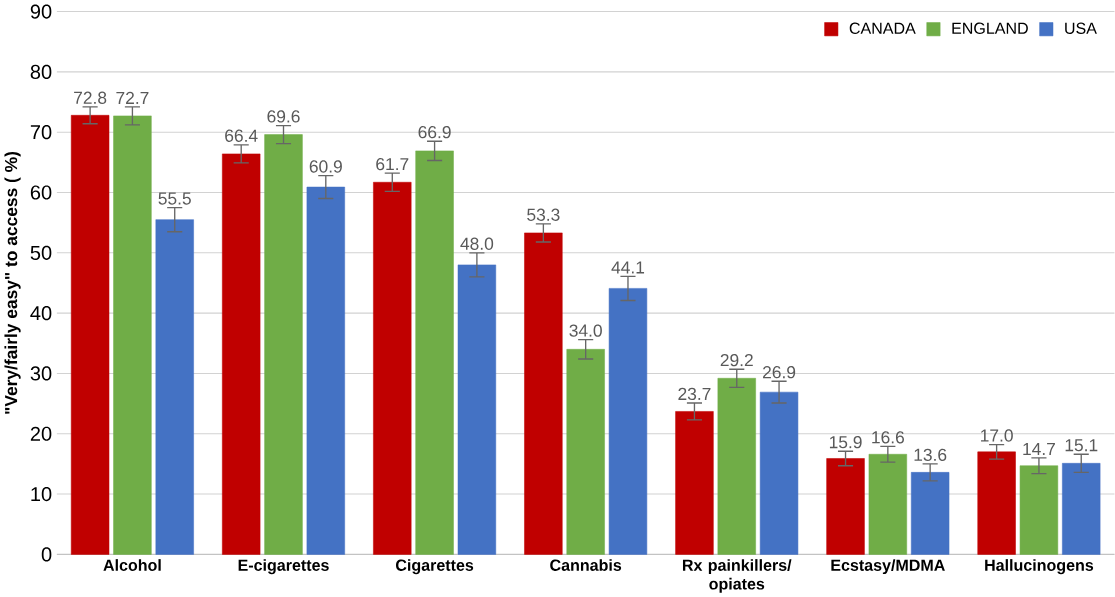 This screenshot has height=597, width=1115. I want to click on data-label: 48.0, so click(477, 243).